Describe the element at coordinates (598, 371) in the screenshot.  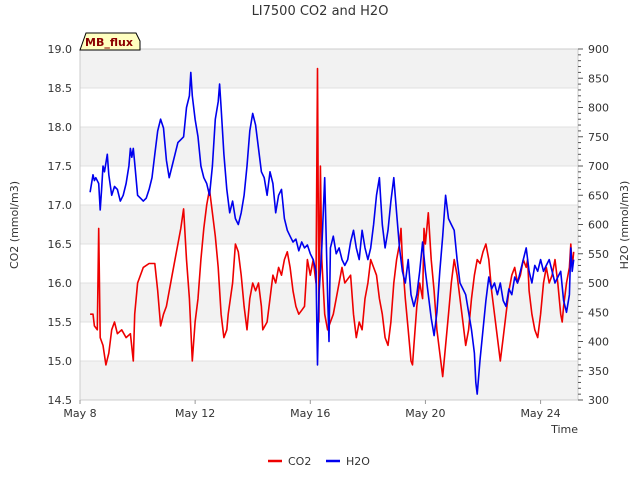
I see `y2-tick-label: 350` at that location.